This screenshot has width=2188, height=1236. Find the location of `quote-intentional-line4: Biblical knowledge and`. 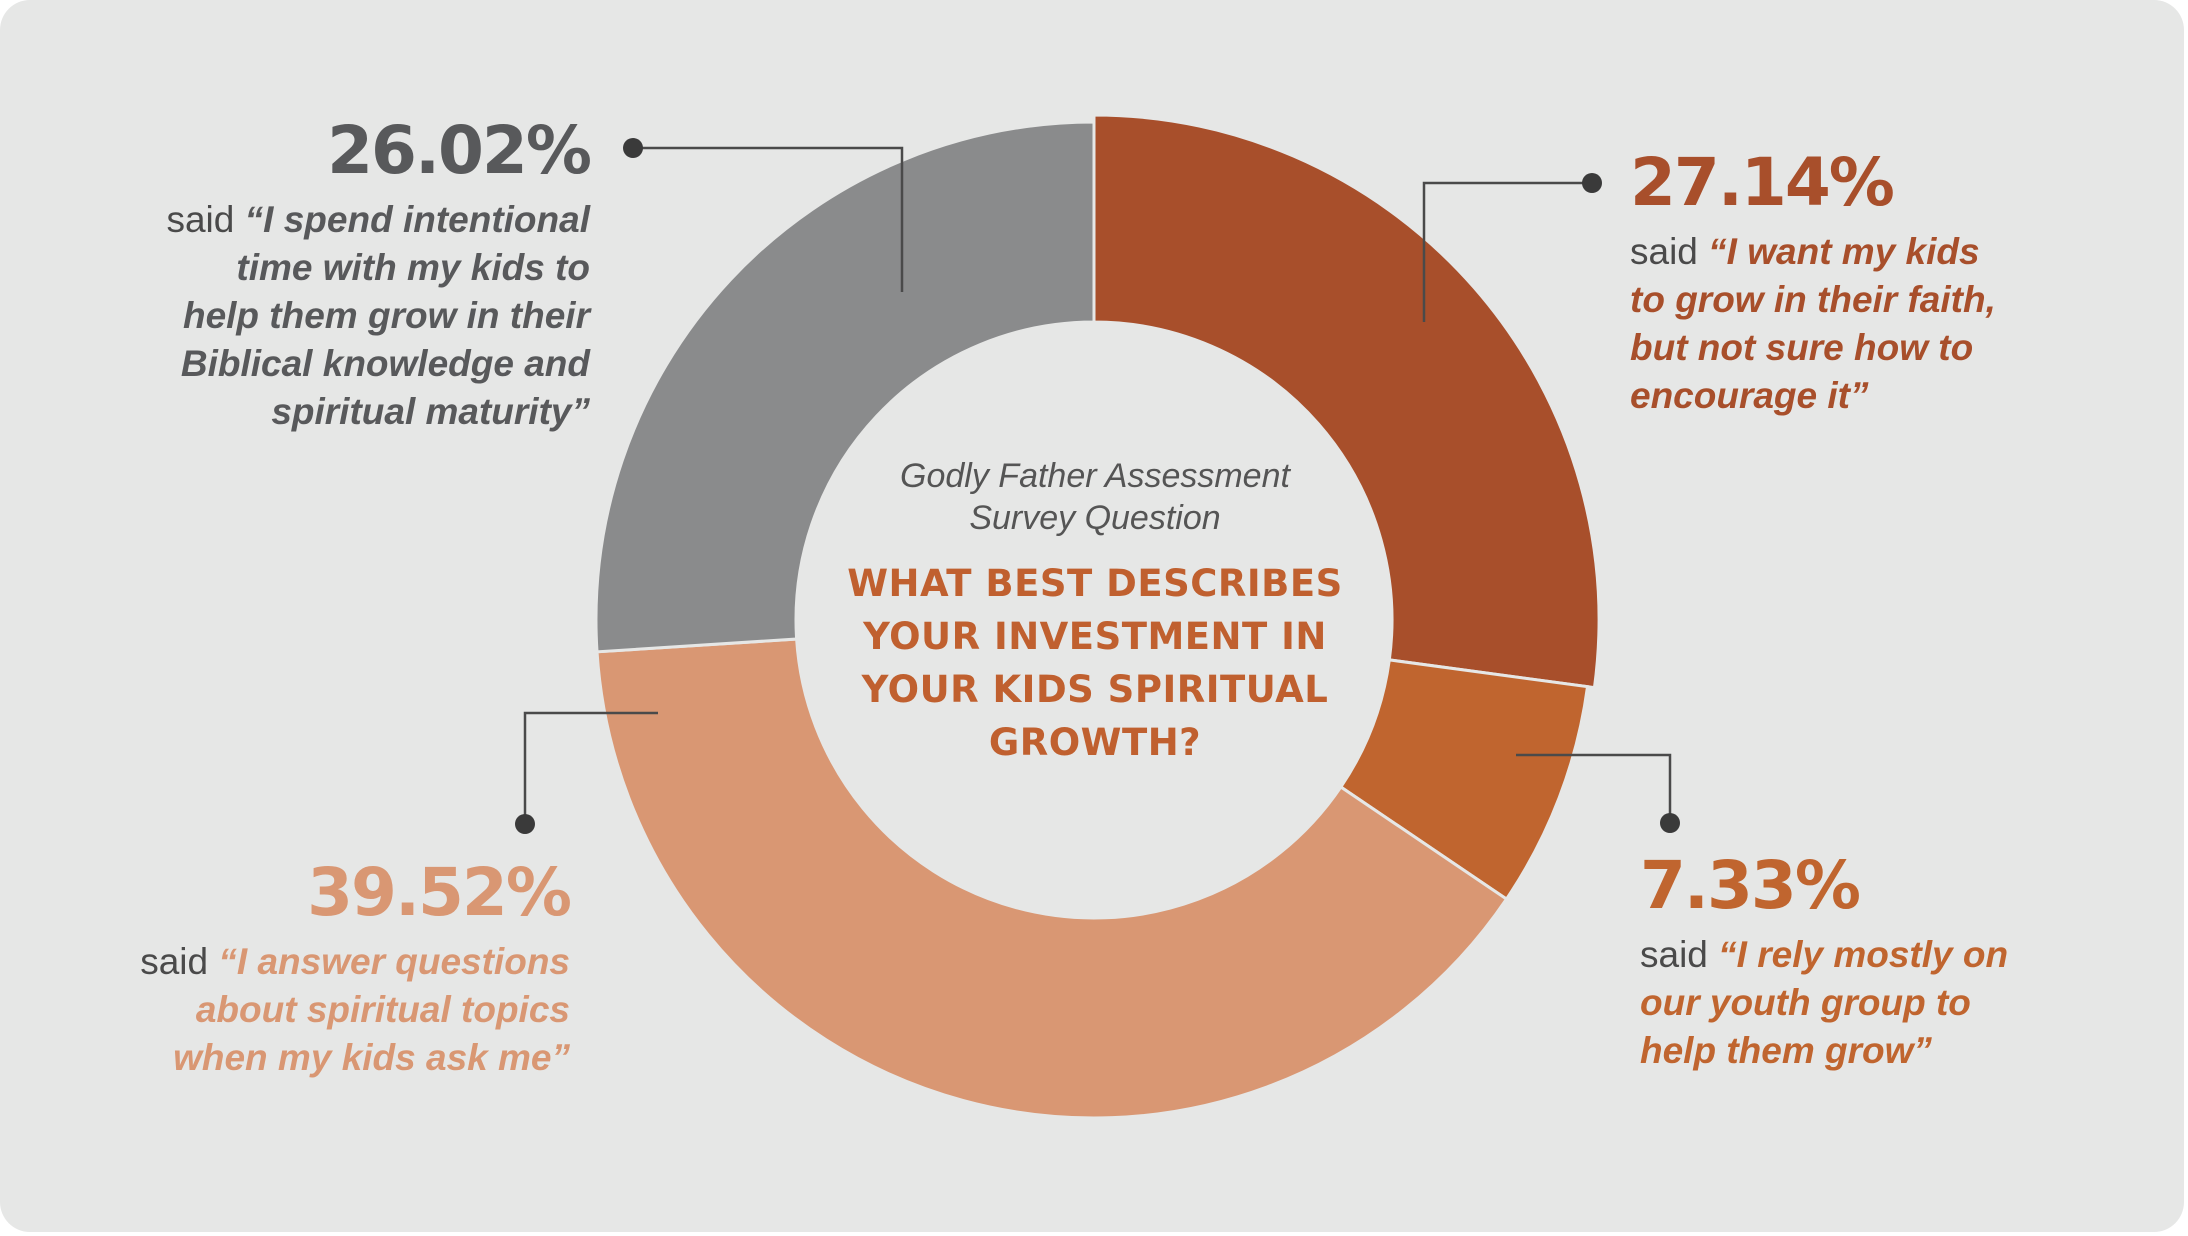

quote-intentional-line4: Biblical knowledge and is located at coordinates (385, 363).